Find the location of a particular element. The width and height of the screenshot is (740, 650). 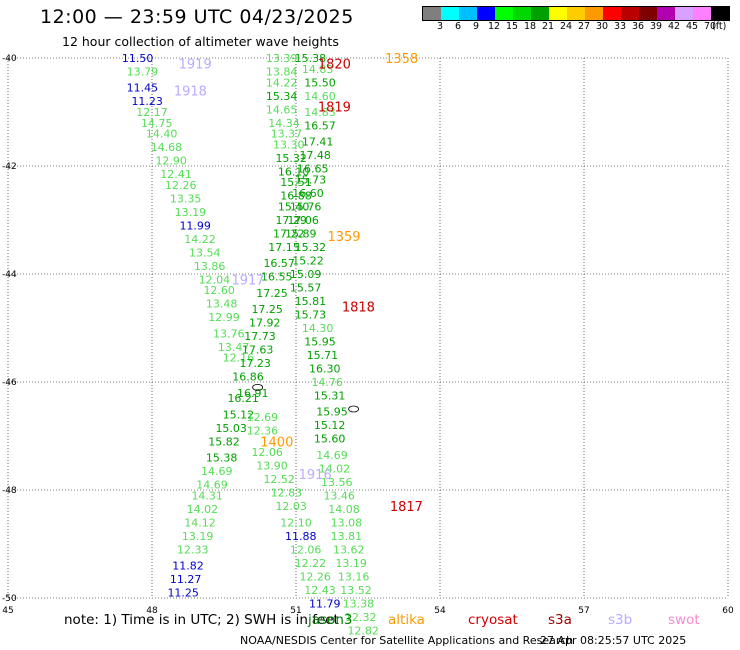

pass-time-label: 1819 is located at coordinates (334, 108).